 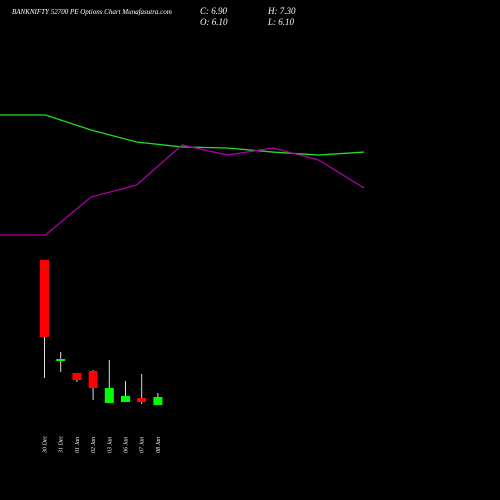 What do you see at coordinates (127, 445) in the screenshot?
I see `x-tick-label: 06 Jan` at bounding box center [127, 445].